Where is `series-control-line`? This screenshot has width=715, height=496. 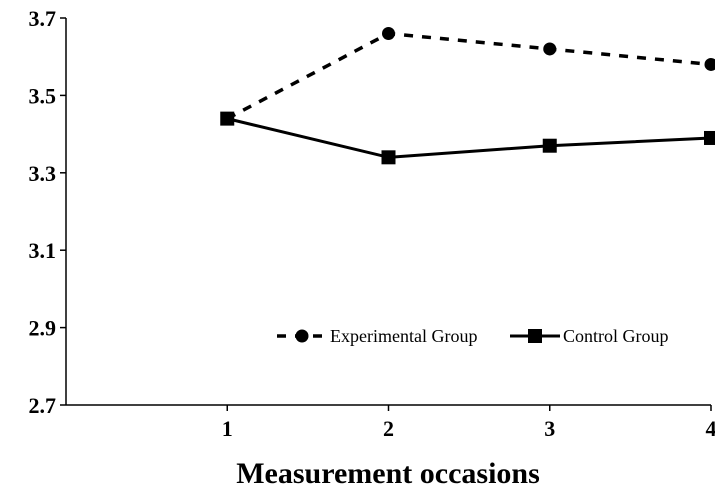
series-control-line is located at coordinates (469, 138).